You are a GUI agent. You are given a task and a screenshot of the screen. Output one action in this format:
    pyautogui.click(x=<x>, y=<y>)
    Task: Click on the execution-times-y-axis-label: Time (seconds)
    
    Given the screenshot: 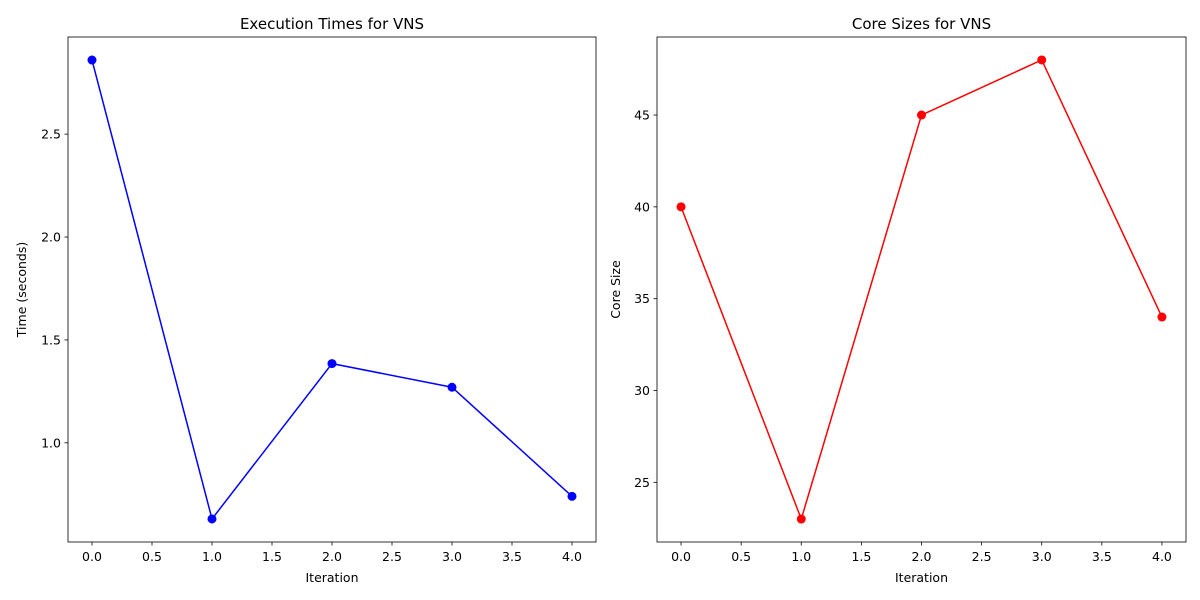 What is the action you would take?
    pyautogui.click(x=21, y=290)
    